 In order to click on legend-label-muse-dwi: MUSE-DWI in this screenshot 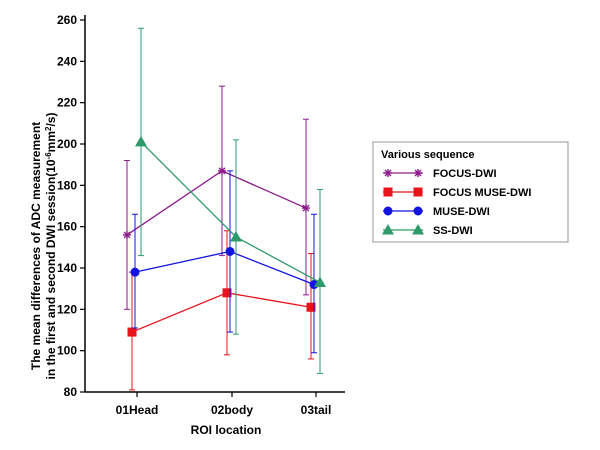, I will do `click(461, 212)`.